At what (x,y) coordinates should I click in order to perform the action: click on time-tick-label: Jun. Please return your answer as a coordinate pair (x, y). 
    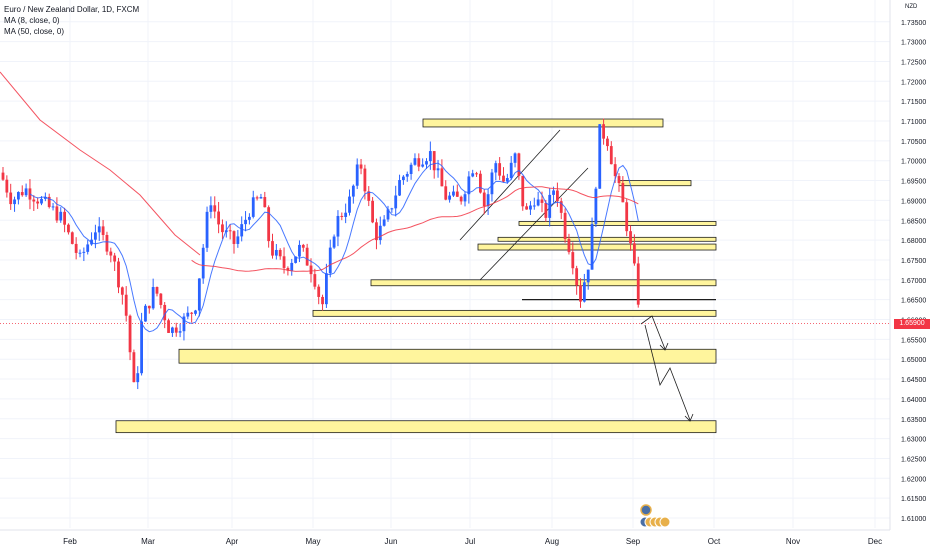
    Looking at the image, I should click on (391, 541).